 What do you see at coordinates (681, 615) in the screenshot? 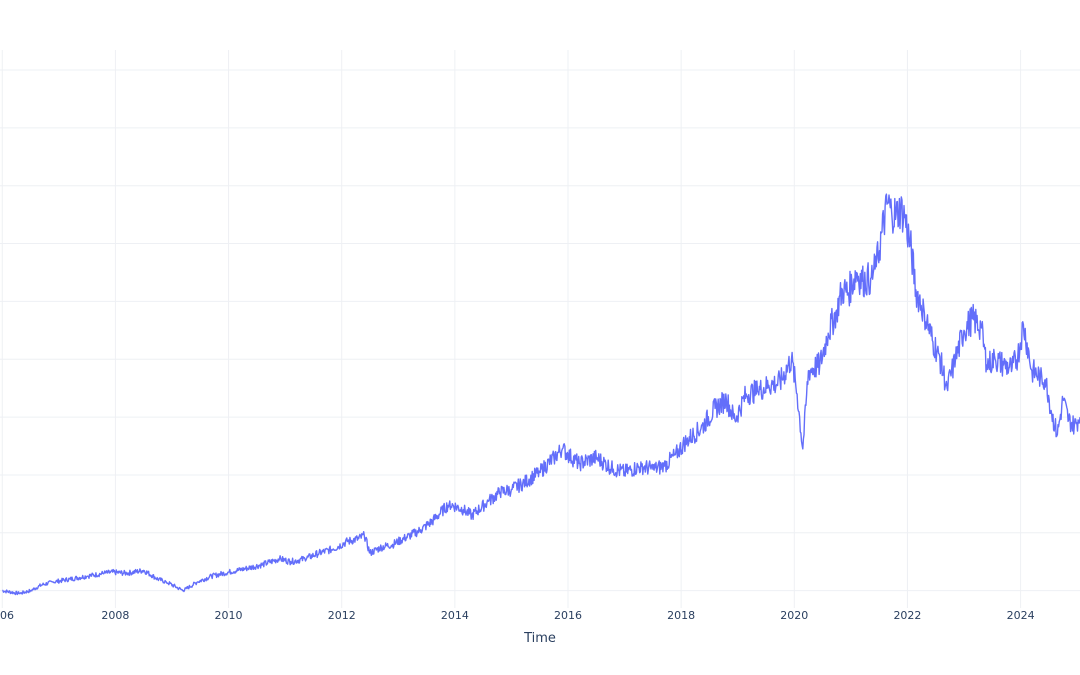
I see `x-tick-label: 2018` at bounding box center [681, 615].